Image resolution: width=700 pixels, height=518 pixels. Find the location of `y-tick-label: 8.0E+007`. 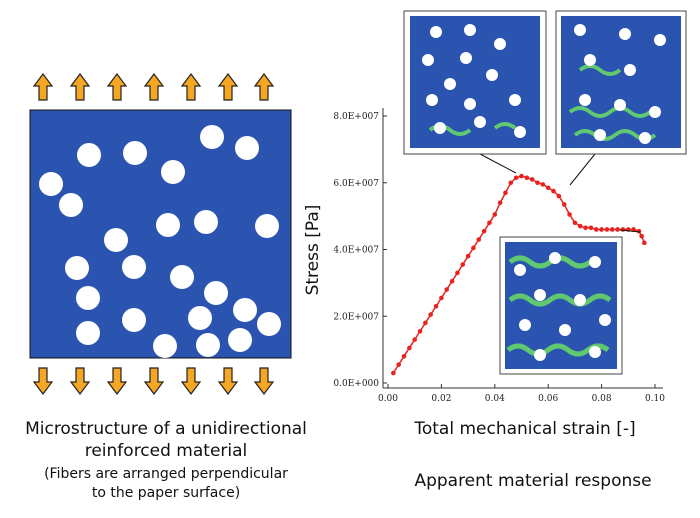

y-tick-label: 8.0E+007 is located at coordinates (356, 117).